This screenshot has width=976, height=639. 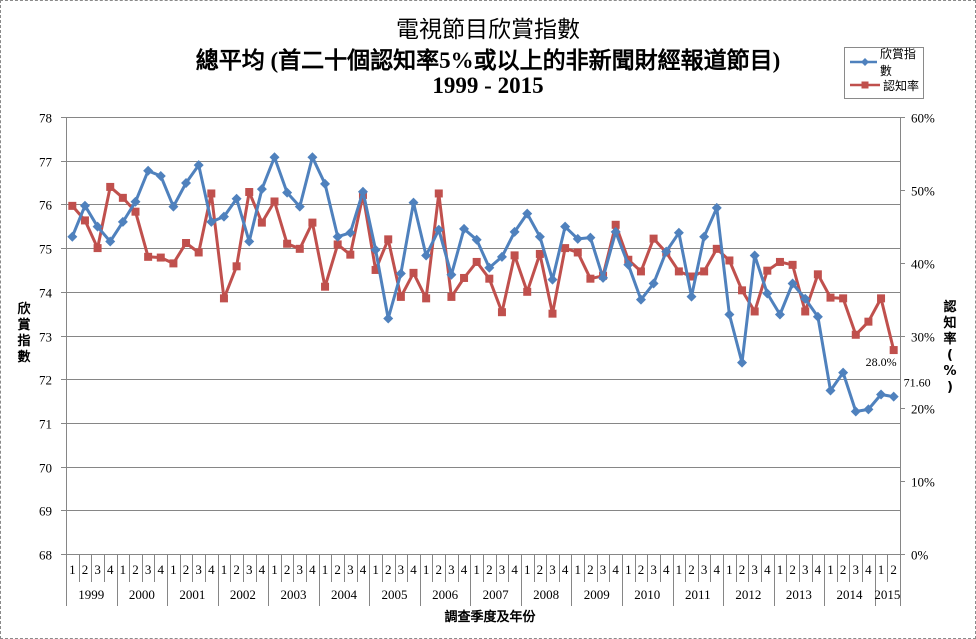 I want to click on year-label: 2014, so click(x=849, y=594).